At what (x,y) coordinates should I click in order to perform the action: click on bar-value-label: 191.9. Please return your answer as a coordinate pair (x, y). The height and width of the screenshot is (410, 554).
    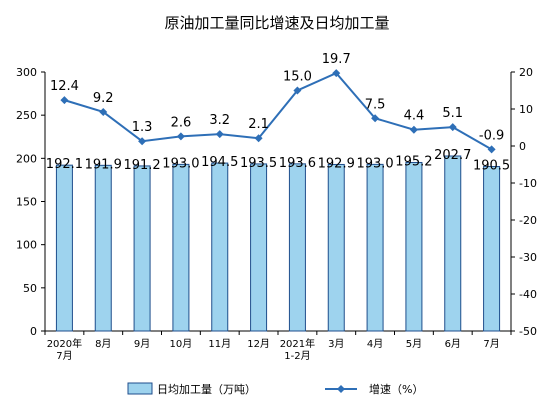
    Looking at the image, I should click on (103, 164).